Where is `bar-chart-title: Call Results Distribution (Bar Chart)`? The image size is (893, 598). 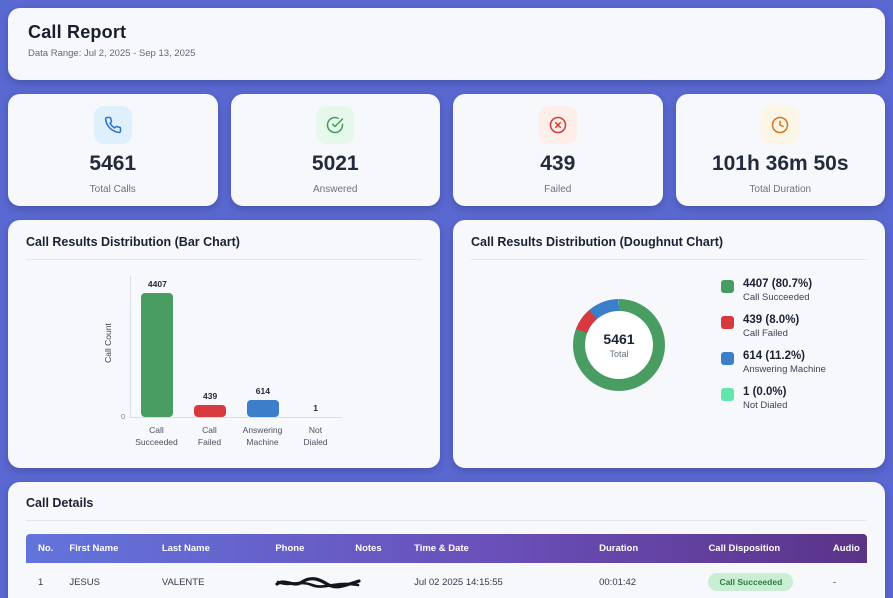 bar-chart-title: Call Results Distribution (Bar Chart) is located at coordinates (133, 242).